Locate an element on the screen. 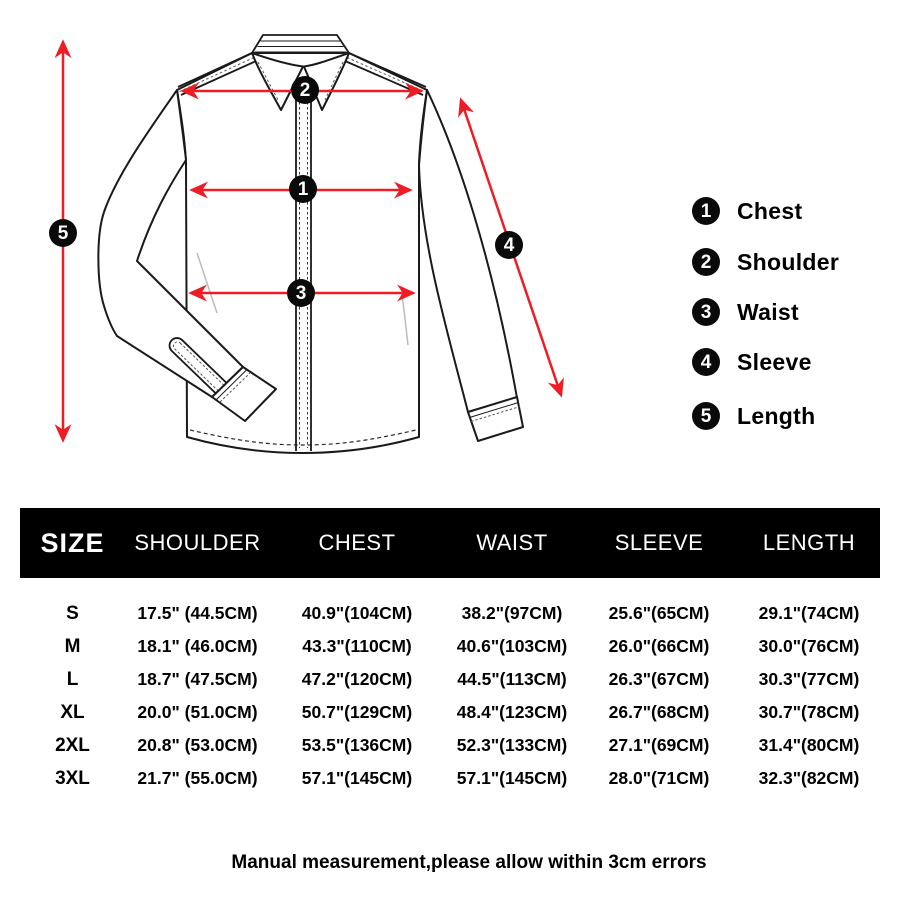 The height and width of the screenshot is (900, 900). cell-length: 30.0"(76CM) is located at coordinates (809, 646).